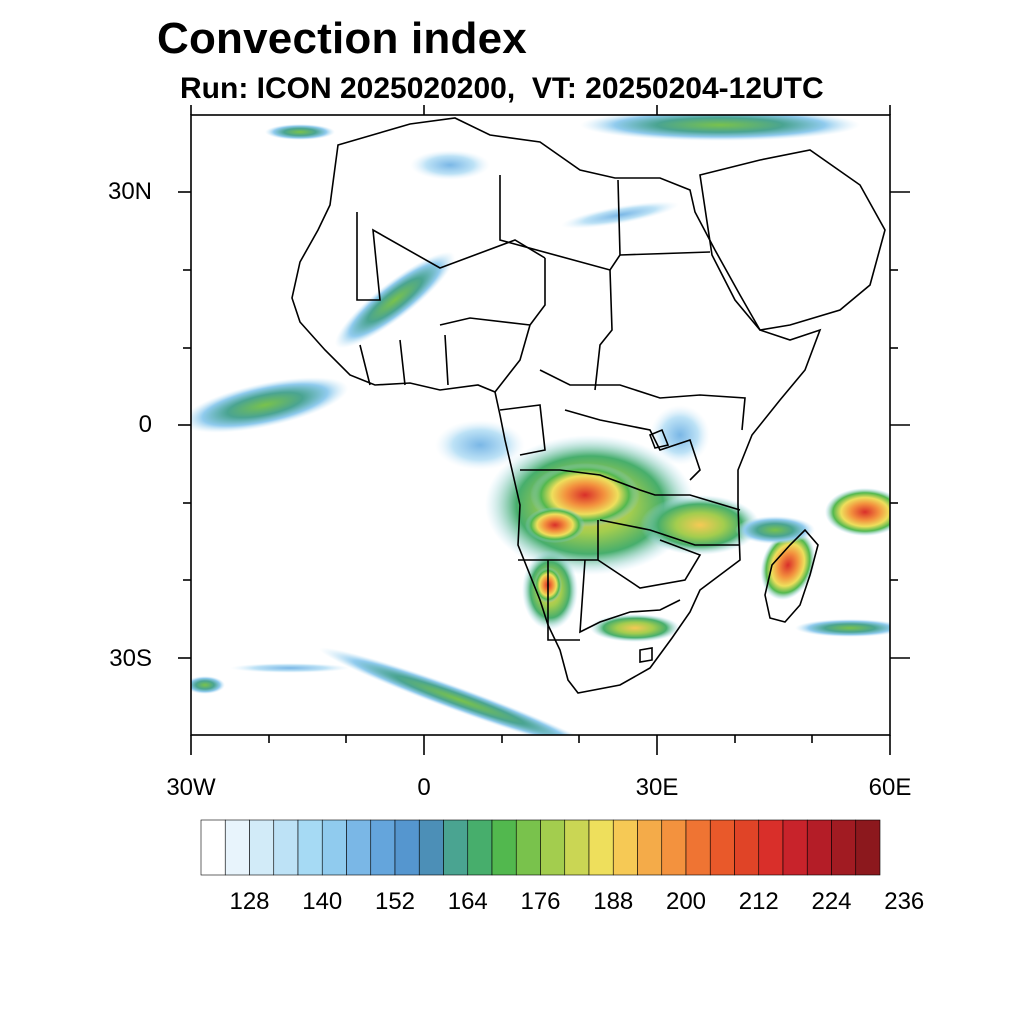 This screenshot has height=1024, width=1024. What do you see at coordinates (191, 787) in the screenshot?
I see `lon-label-30w: 30W` at bounding box center [191, 787].